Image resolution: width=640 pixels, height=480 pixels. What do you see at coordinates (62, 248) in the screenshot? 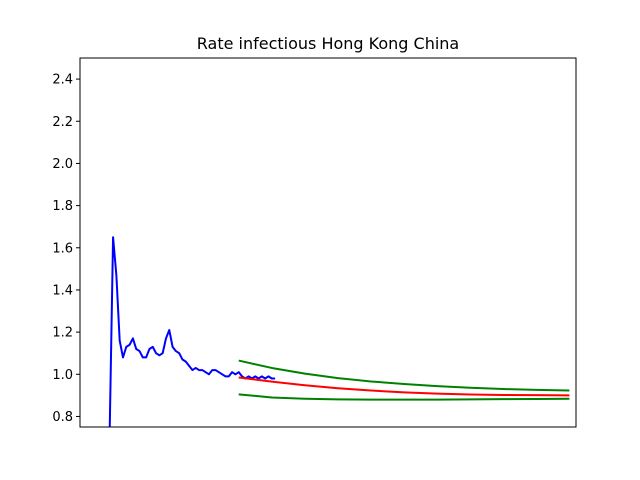
I see `y-tick-label: 1.6` at bounding box center [62, 248].